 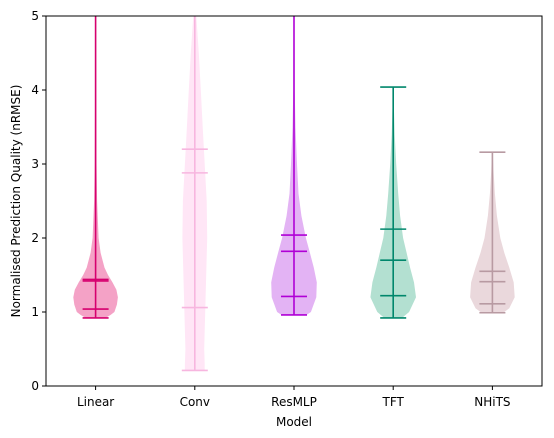 What do you see at coordinates (35, 238) in the screenshot?
I see `y-tick-label: 2` at bounding box center [35, 238].